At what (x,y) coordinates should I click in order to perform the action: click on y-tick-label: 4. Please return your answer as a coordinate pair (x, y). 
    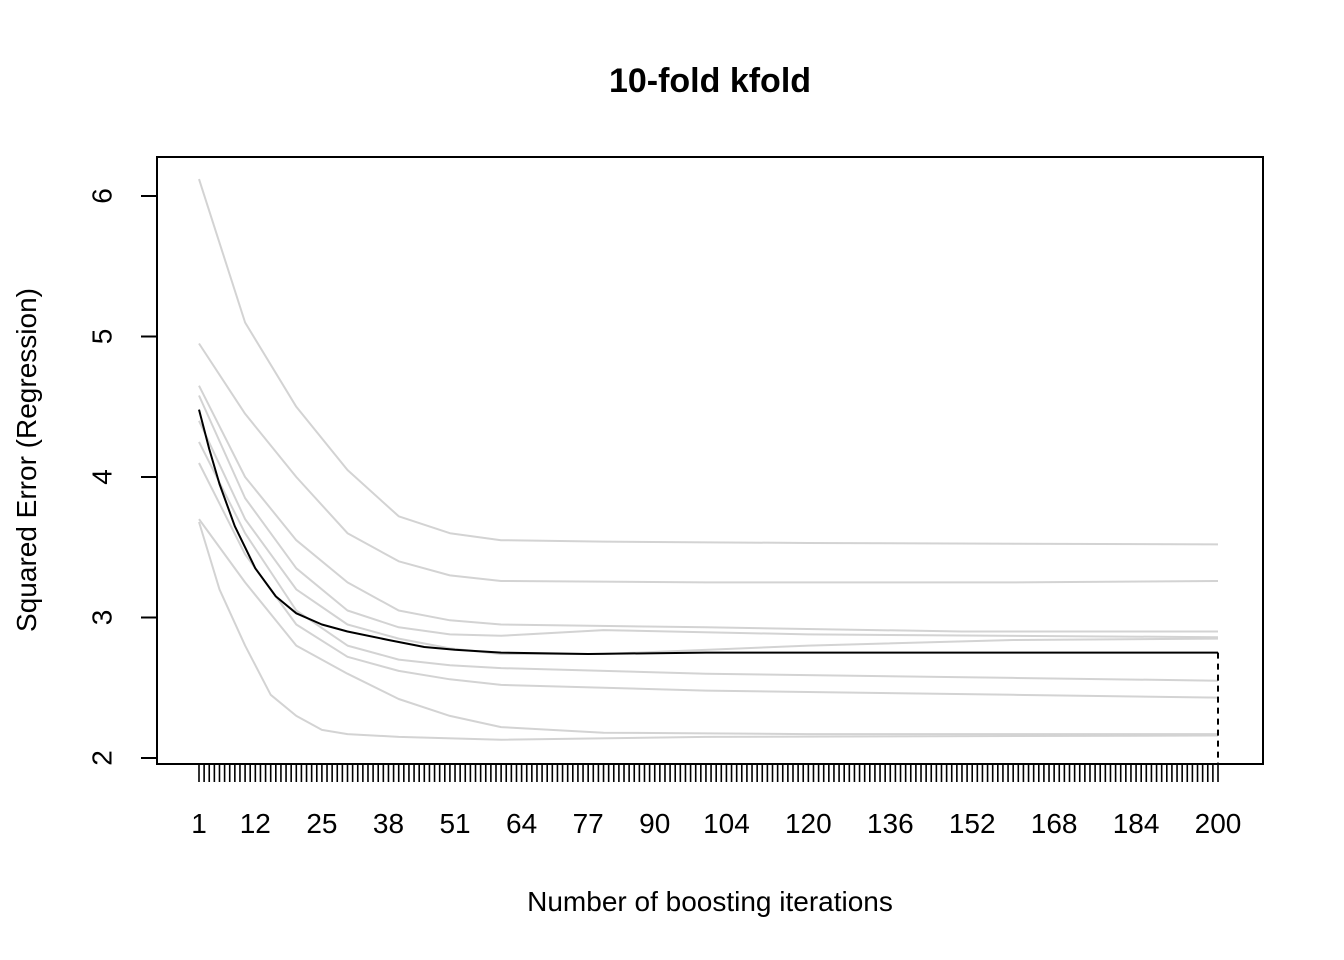
    Looking at the image, I should click on (102, 477).